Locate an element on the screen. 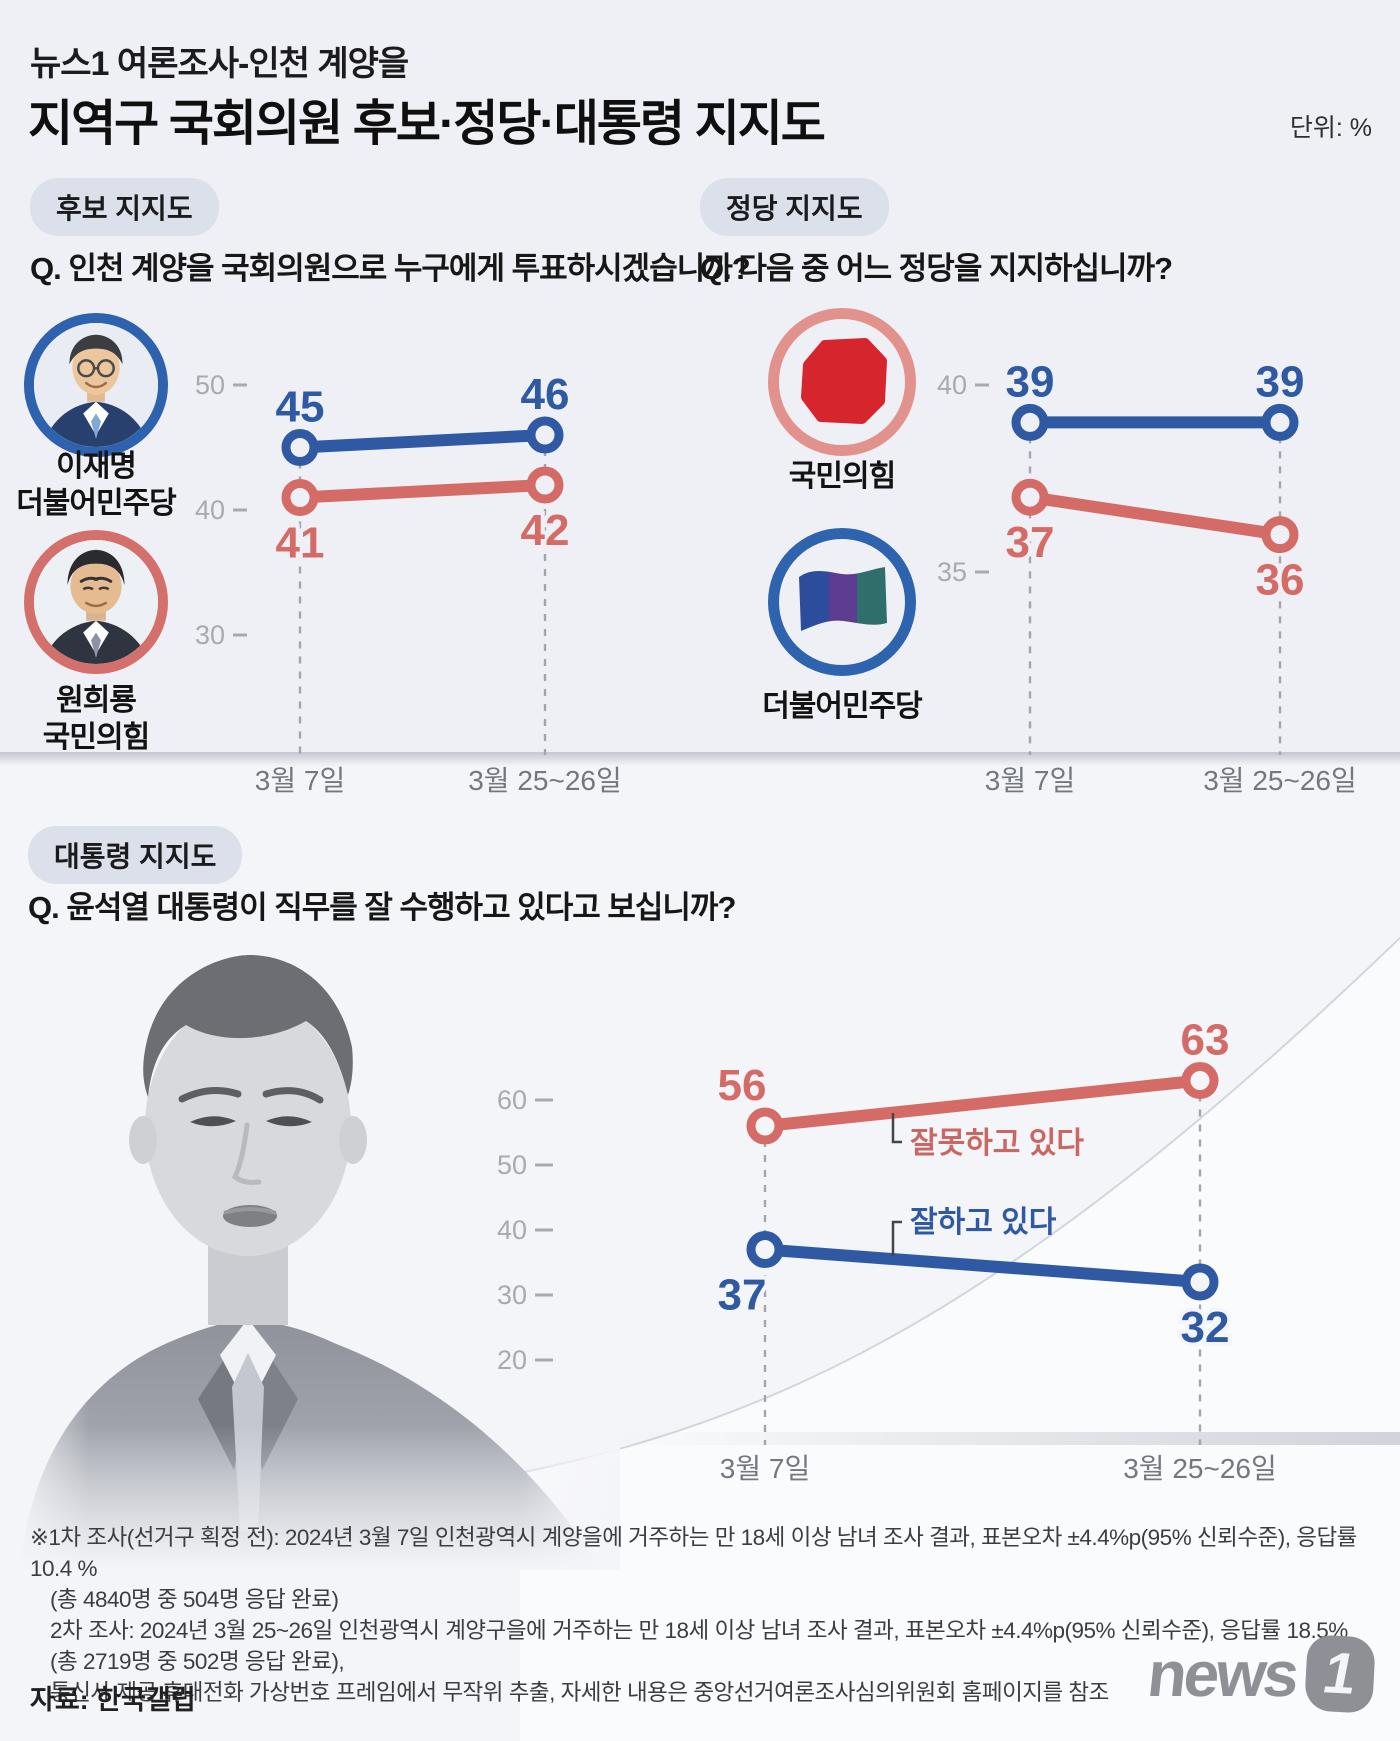 This screenshot has width=1400, height=1741. question-party: Q. 다음 중 어느 정당을 지지하십니까? is located at coordinates (936, 268).